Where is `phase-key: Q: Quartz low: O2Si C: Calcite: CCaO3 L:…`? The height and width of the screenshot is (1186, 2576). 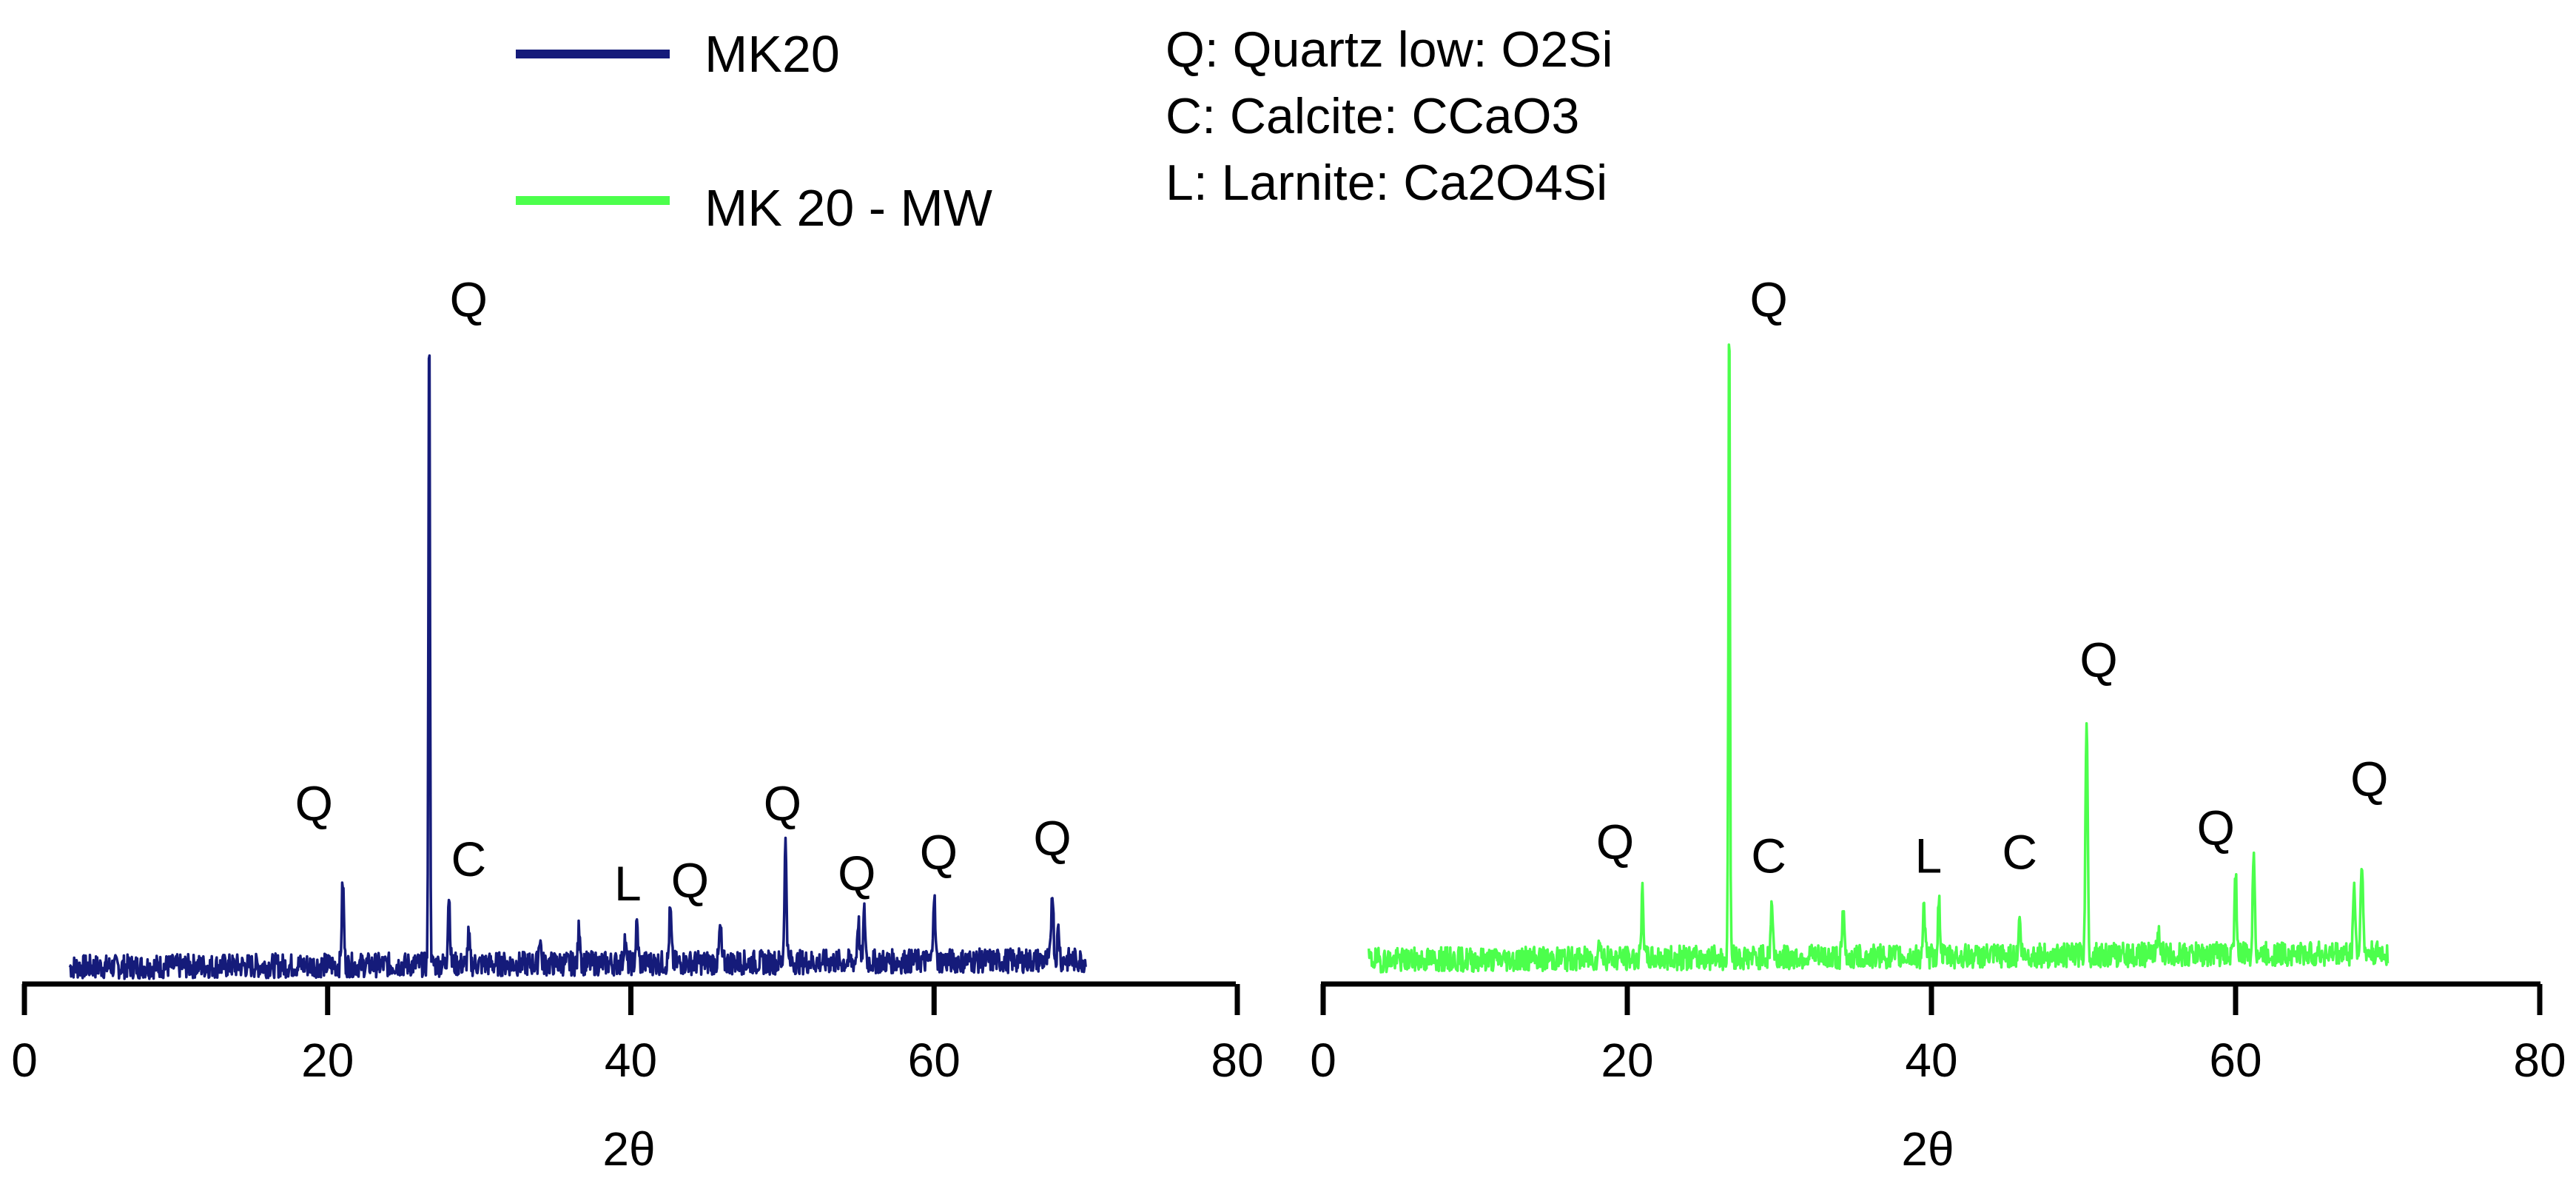
phase-key: Q: Quartz low: O2Si C: Calcite: CCaO3 L:… is located at coordinates (1389, 116).